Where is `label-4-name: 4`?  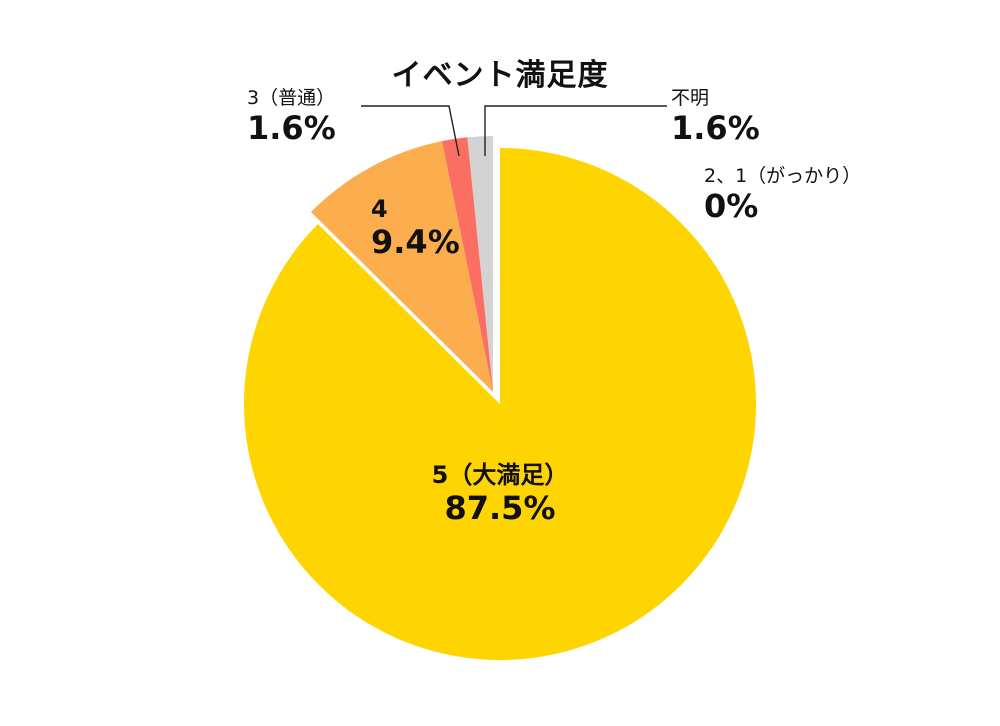 label-4-name: 4 is located at coordinates (379, 209).